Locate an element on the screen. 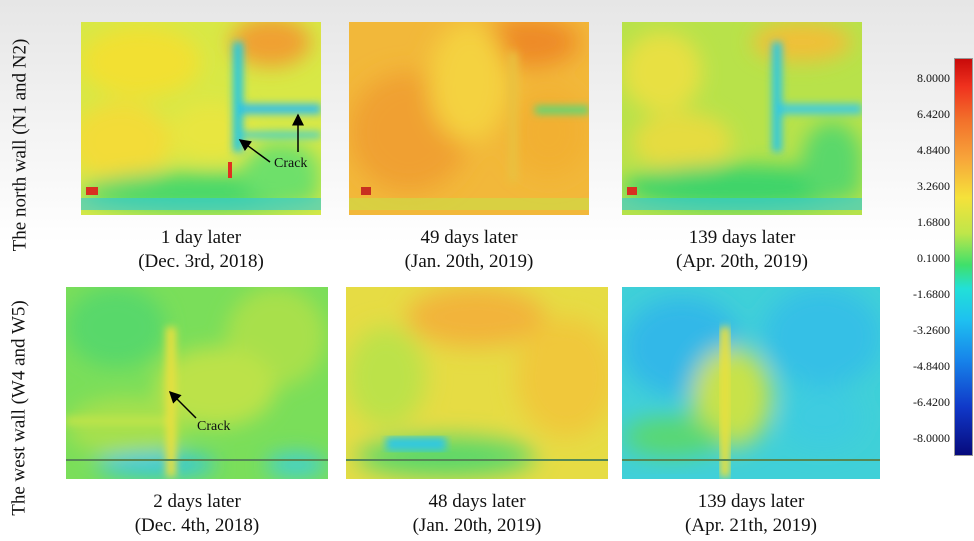  caption-line1: 49 days later is located at coordinates (469, 237).